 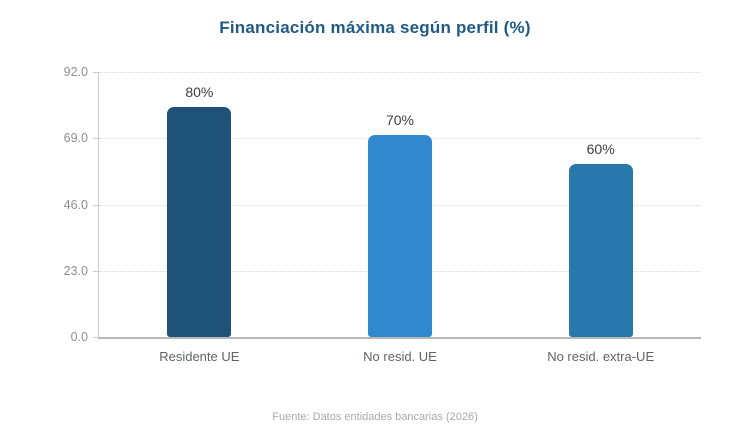 What do you see at coordinates (75, 204) in the screenshot?
I see `y-tick-label: 46.0` at bounding box center [75, 204].